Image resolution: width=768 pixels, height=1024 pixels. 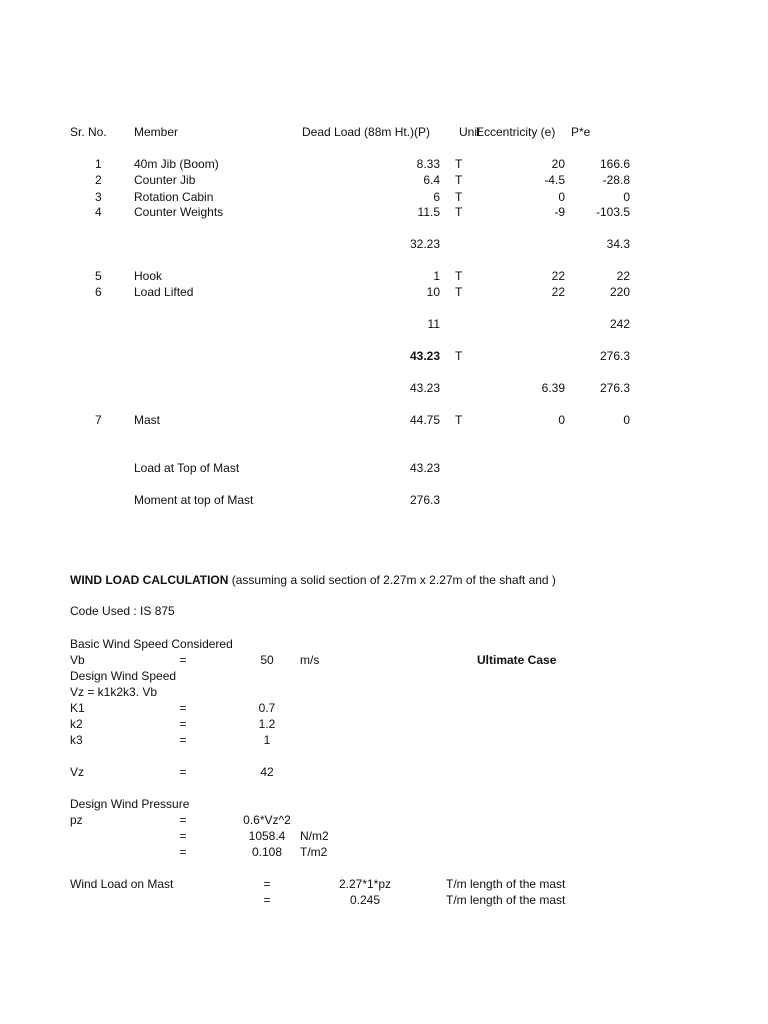 I want to click on total-unit: T, so click(x=459, y=356).